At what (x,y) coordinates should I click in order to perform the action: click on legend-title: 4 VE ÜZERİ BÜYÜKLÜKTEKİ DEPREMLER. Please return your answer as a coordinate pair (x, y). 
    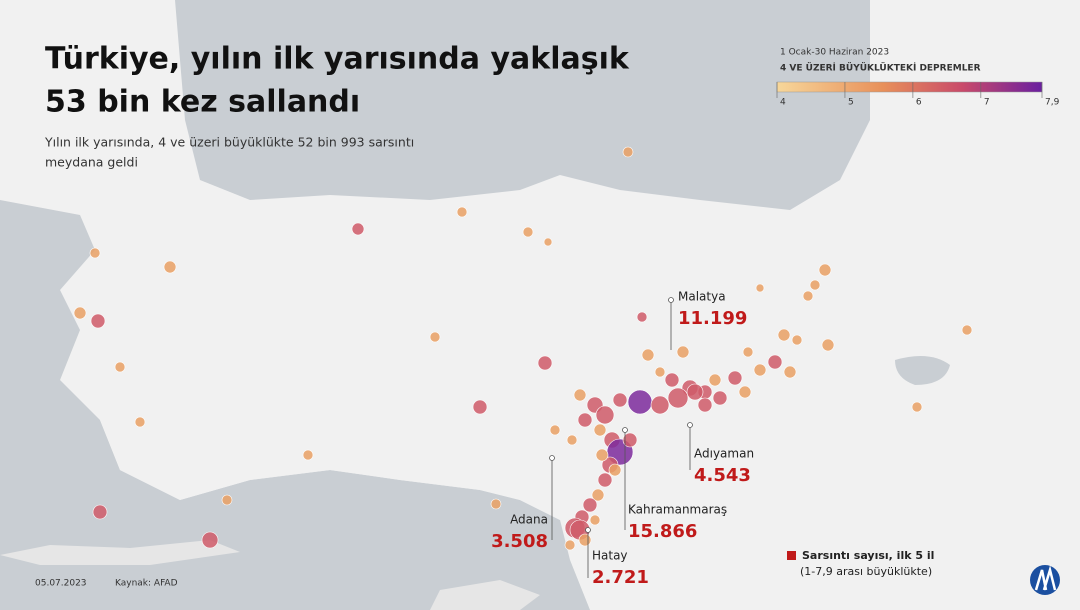
    Looking at the image, I should click on (880, 68).